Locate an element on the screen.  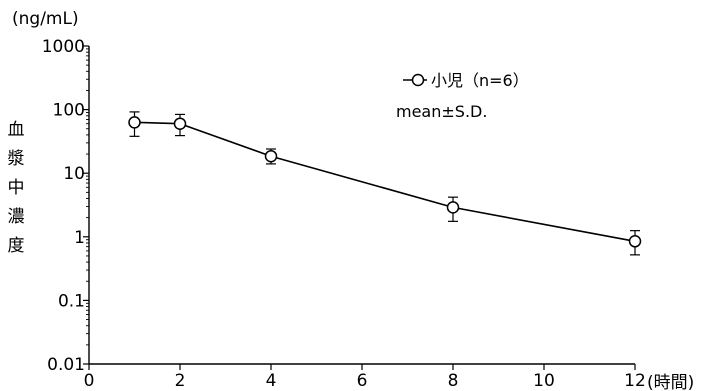
legend-marker is located at coordinates (418, 80).